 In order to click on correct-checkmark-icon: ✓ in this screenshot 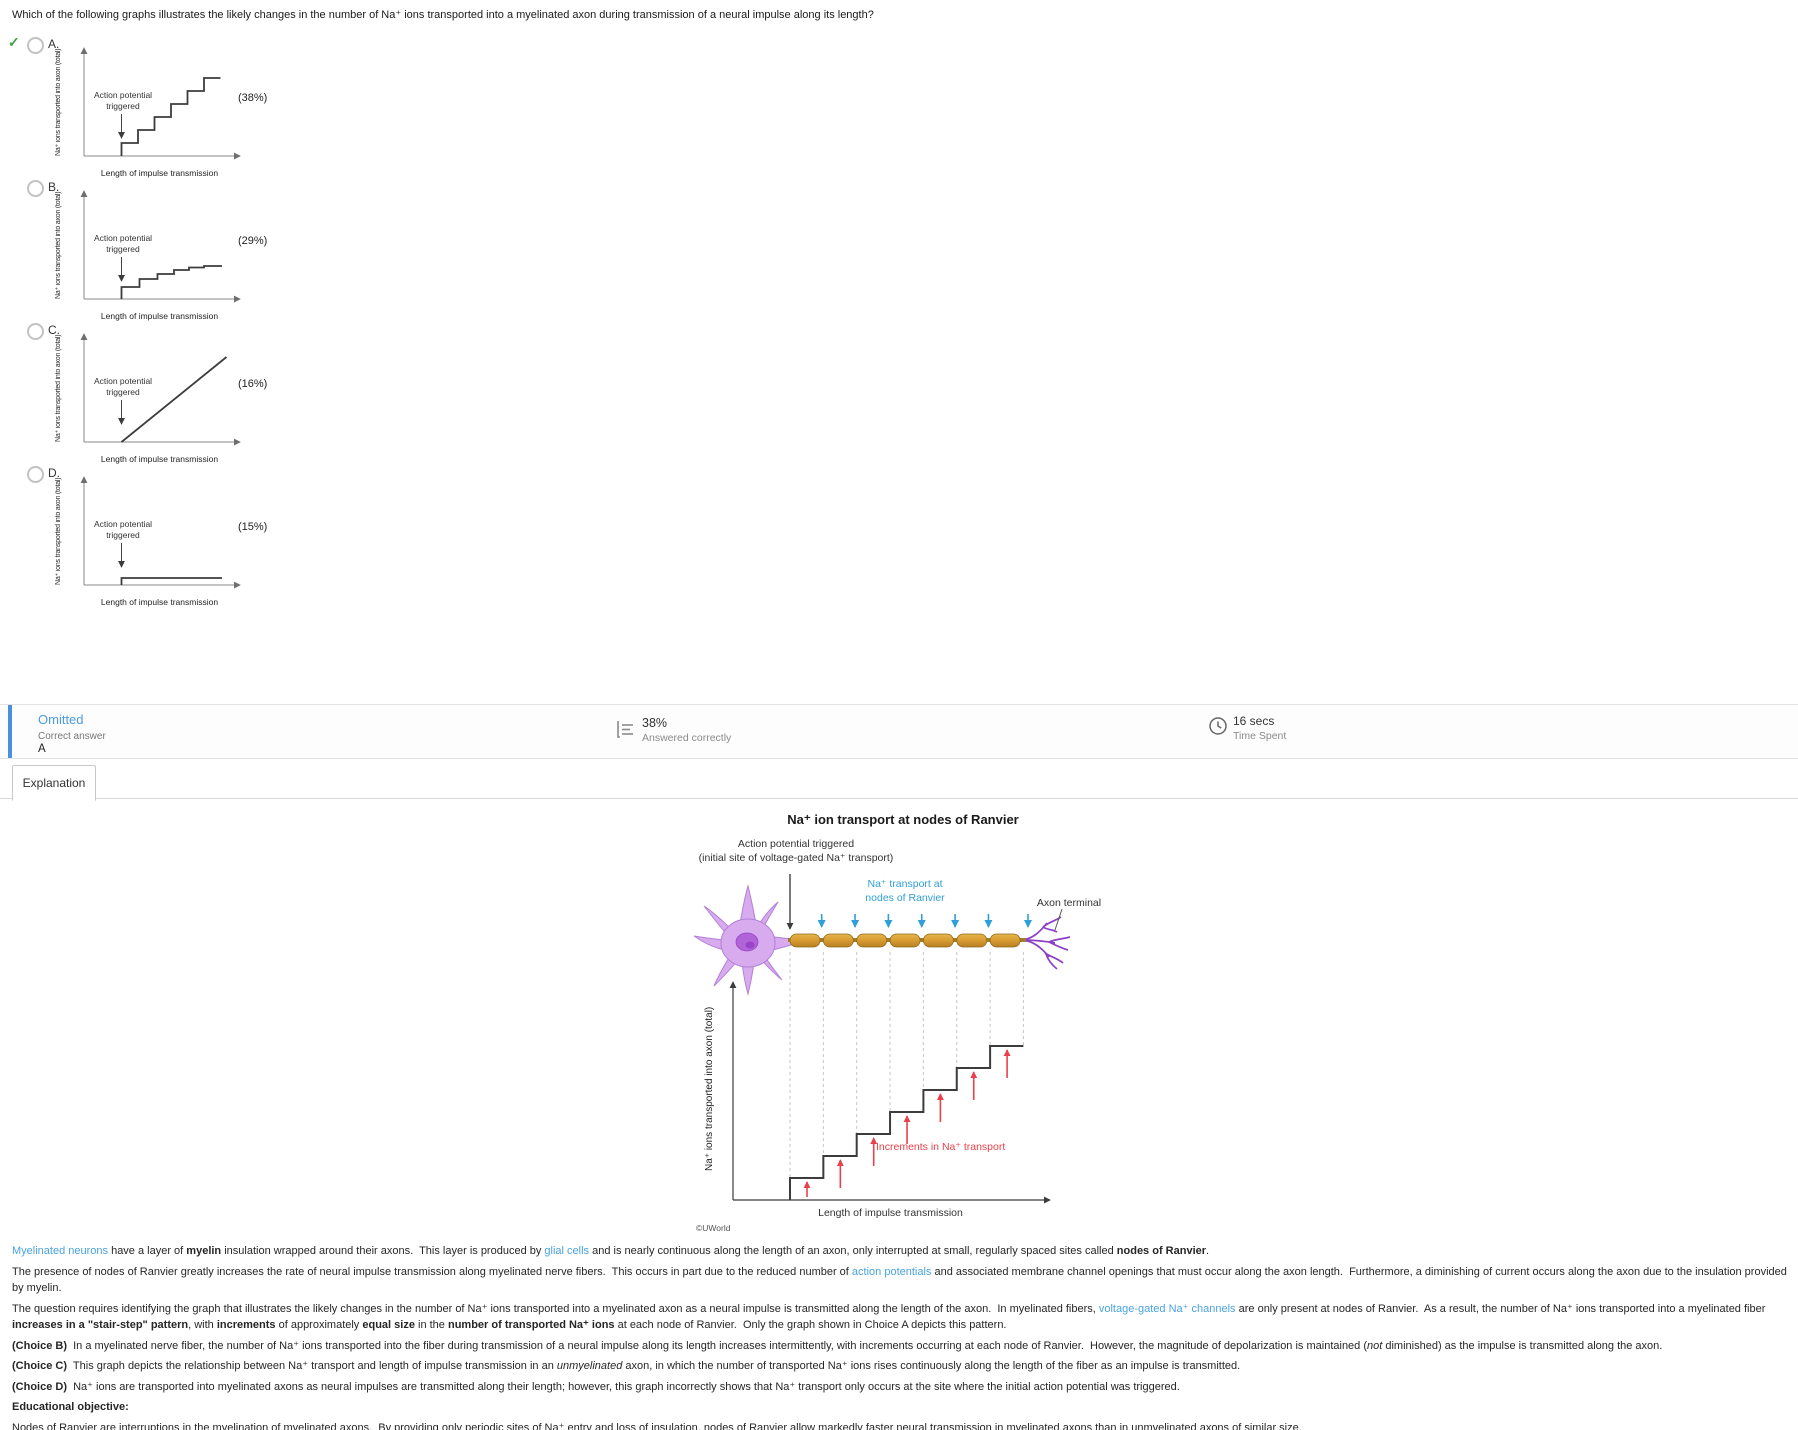, I will do `click(14, 42)`.